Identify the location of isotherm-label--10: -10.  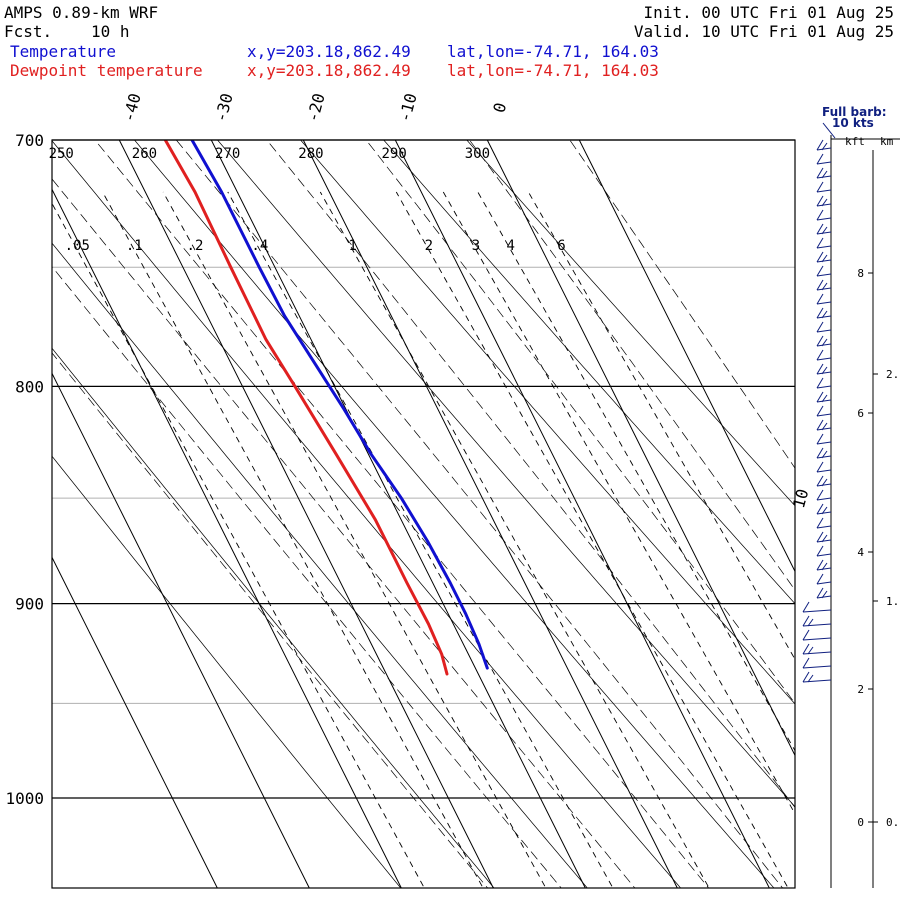
(408, 107).